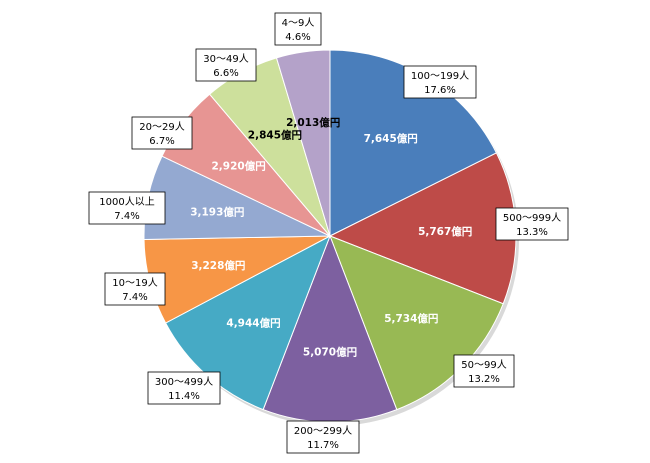  I want to click on slice-value-label: 4,944億円, so click(253, 322).